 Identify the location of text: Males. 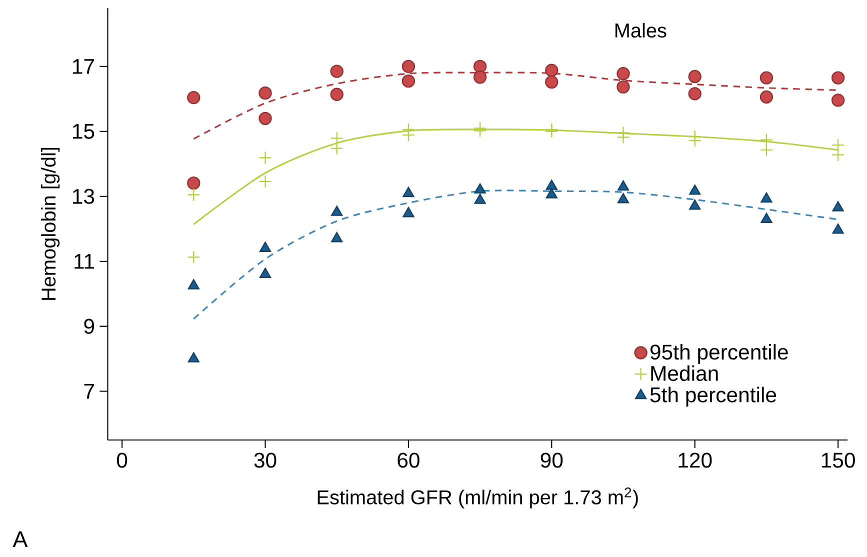
(640, 30).